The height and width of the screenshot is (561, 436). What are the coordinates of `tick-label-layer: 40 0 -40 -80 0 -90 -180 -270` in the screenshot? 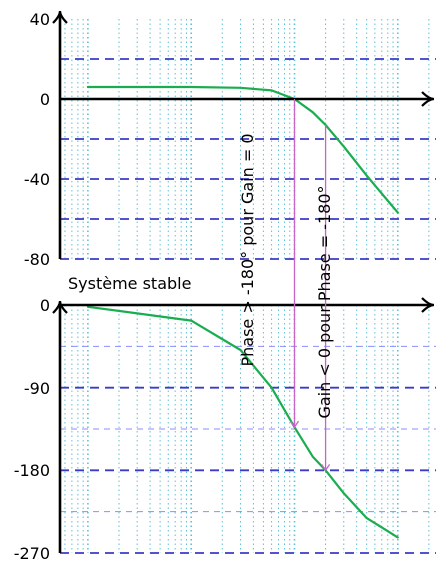 It's located at (32, 285).